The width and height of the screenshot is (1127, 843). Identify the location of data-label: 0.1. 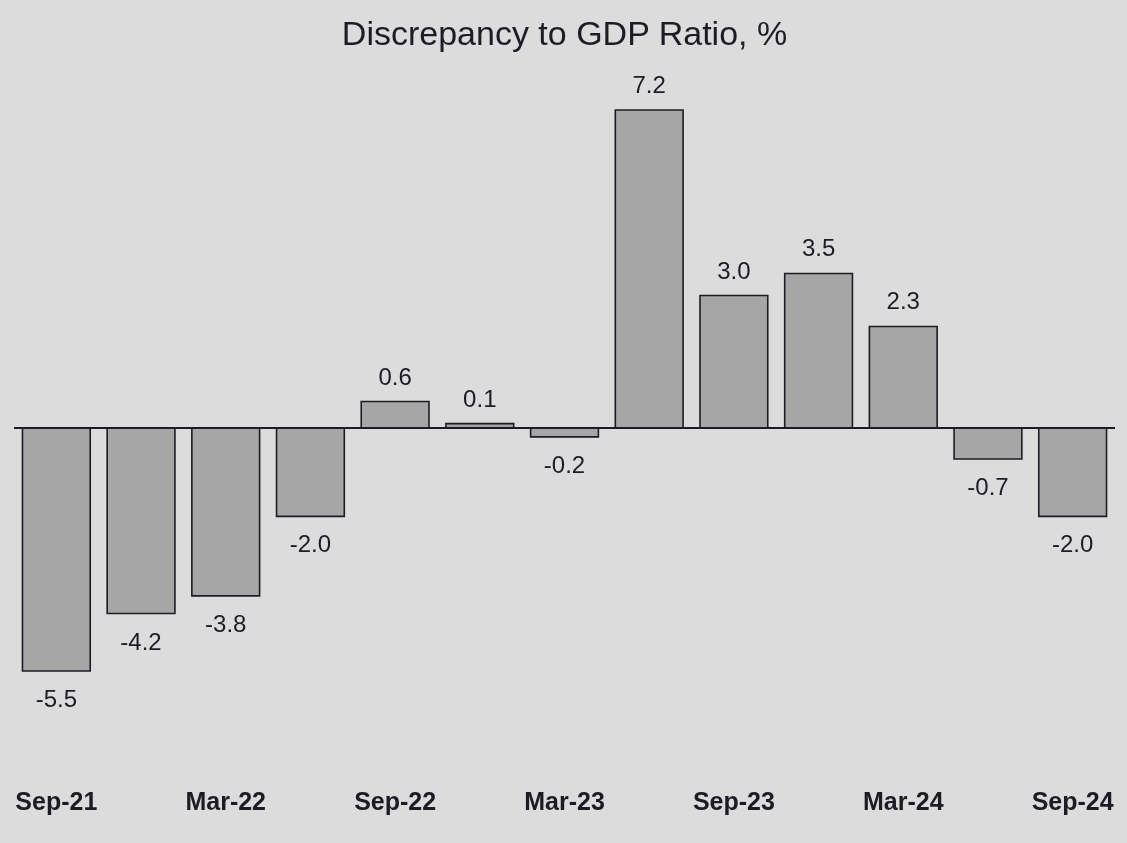
(480, 398).